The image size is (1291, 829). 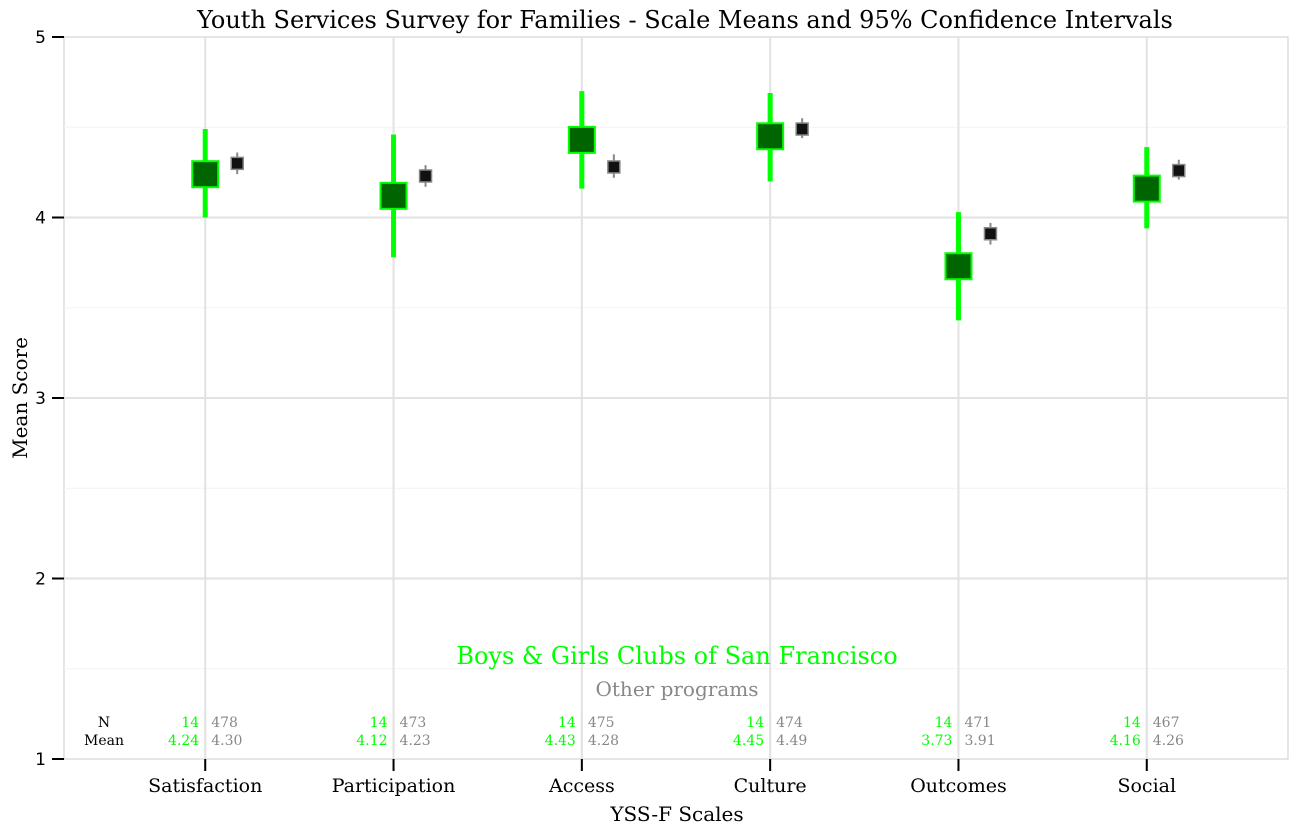 I want to click on x-tick-label: Access, so click(x=581, y=786).